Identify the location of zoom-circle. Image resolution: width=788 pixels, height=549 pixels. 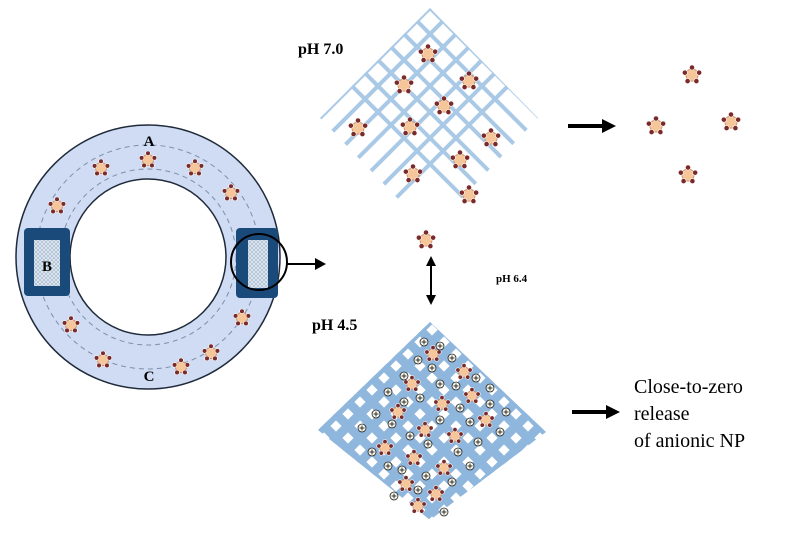
(259, 262).